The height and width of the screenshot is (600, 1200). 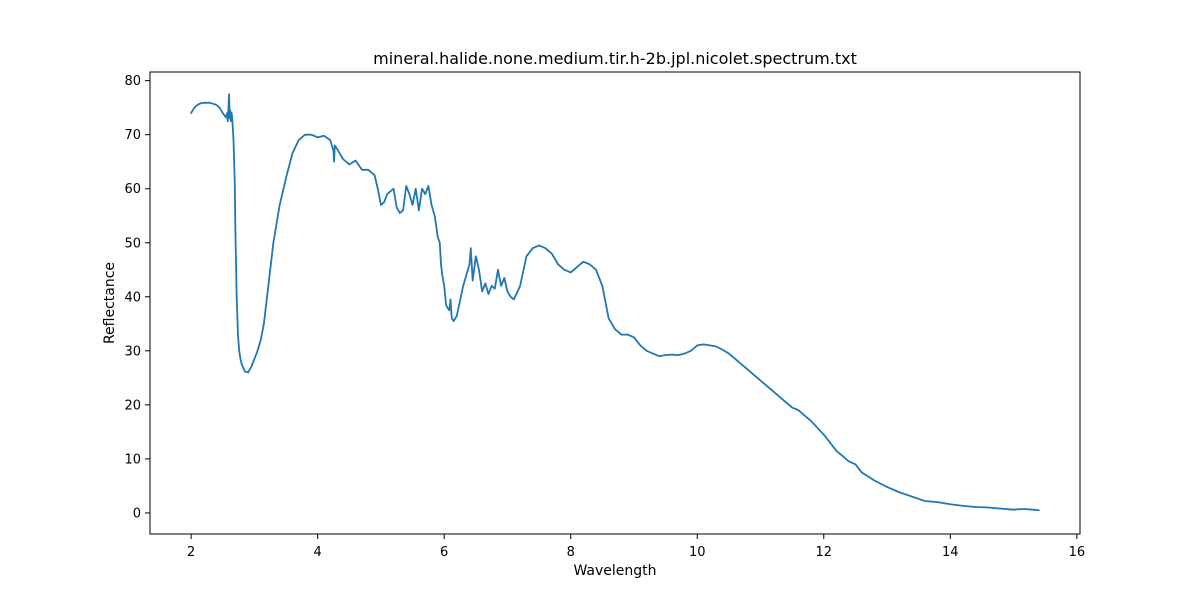 I want to click on y-tick-label: 50, so click(x=132, y=243).